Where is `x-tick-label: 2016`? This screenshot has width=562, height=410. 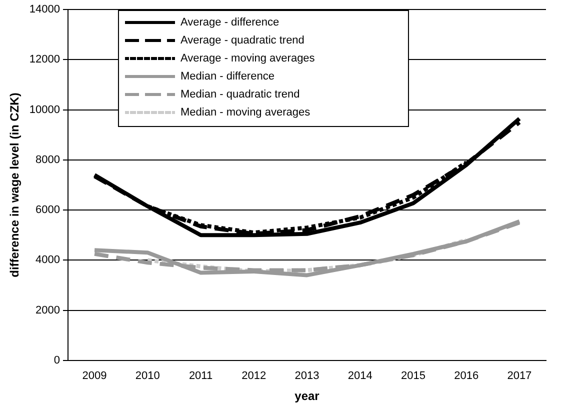
x-tick-label: 2016 is located at coordinates (466, 376).